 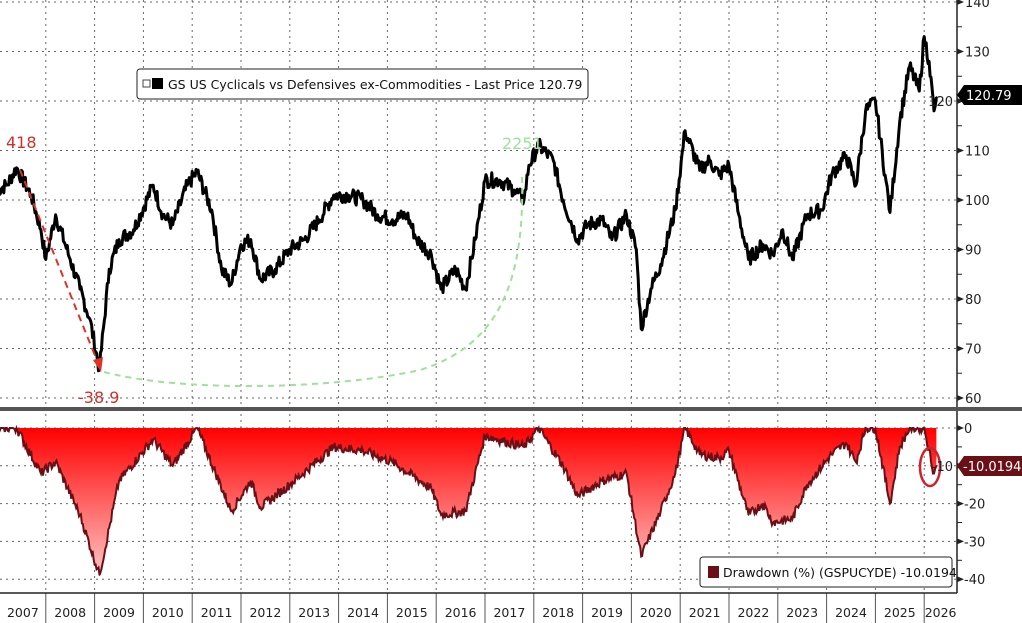 What do you see at coordinates (930, 467) in the screenshot?
I see `highlight-circle` at bounding box center [930, 467].